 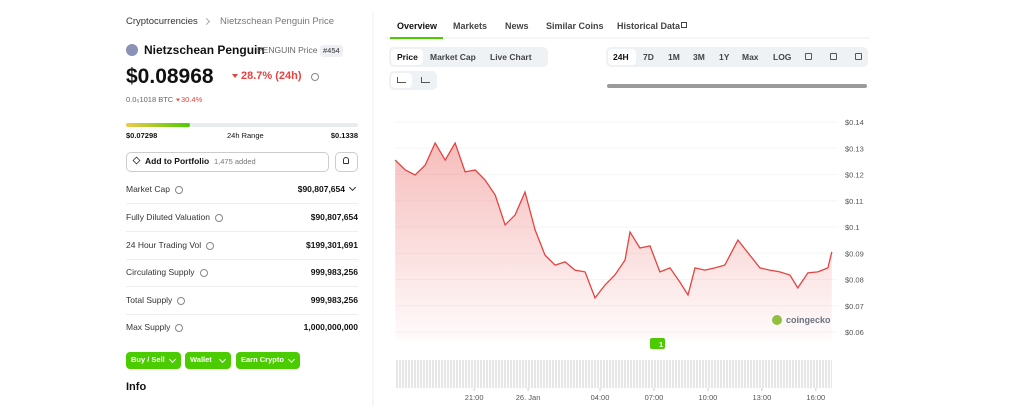 What do you see at coordinates (854, 148) in the screenshot?
I see `y-tick-label: $0.13` at bounding box center [854, 148].